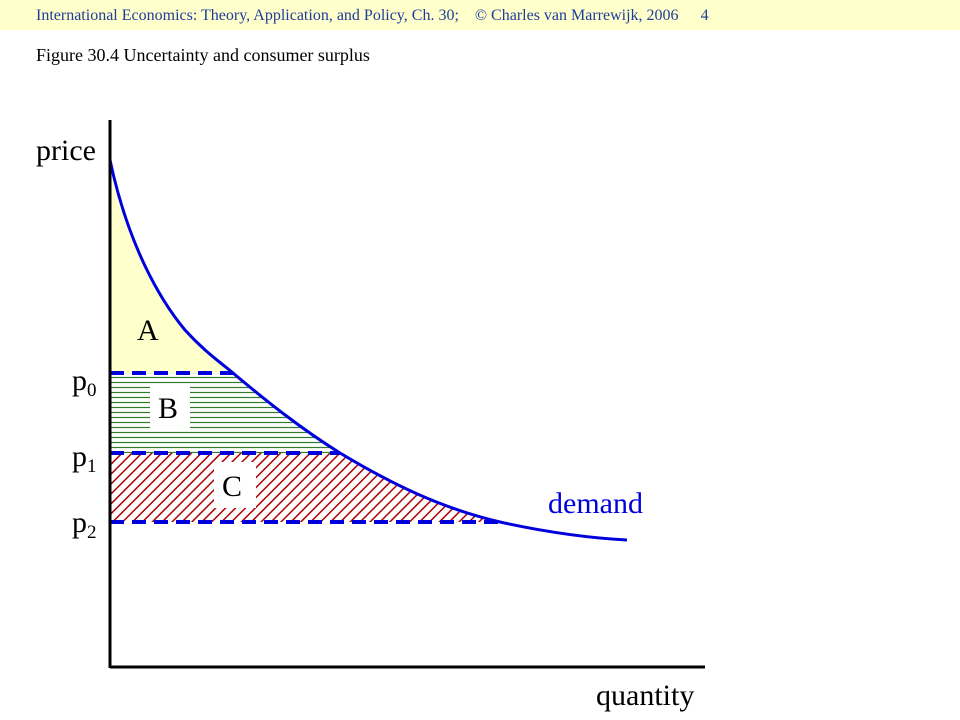 Image resolution: width=960 pixels, height=720 pixels. What do you see at coordinates (225, 413) in the screenshot?
I see `region-b-area` at bounding box center [225, 413].